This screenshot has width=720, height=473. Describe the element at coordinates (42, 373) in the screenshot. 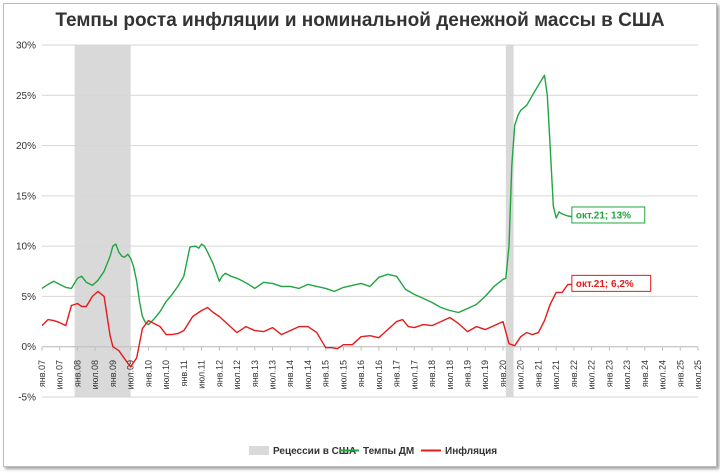

I see `x-tick-label: янв.07` at that location.